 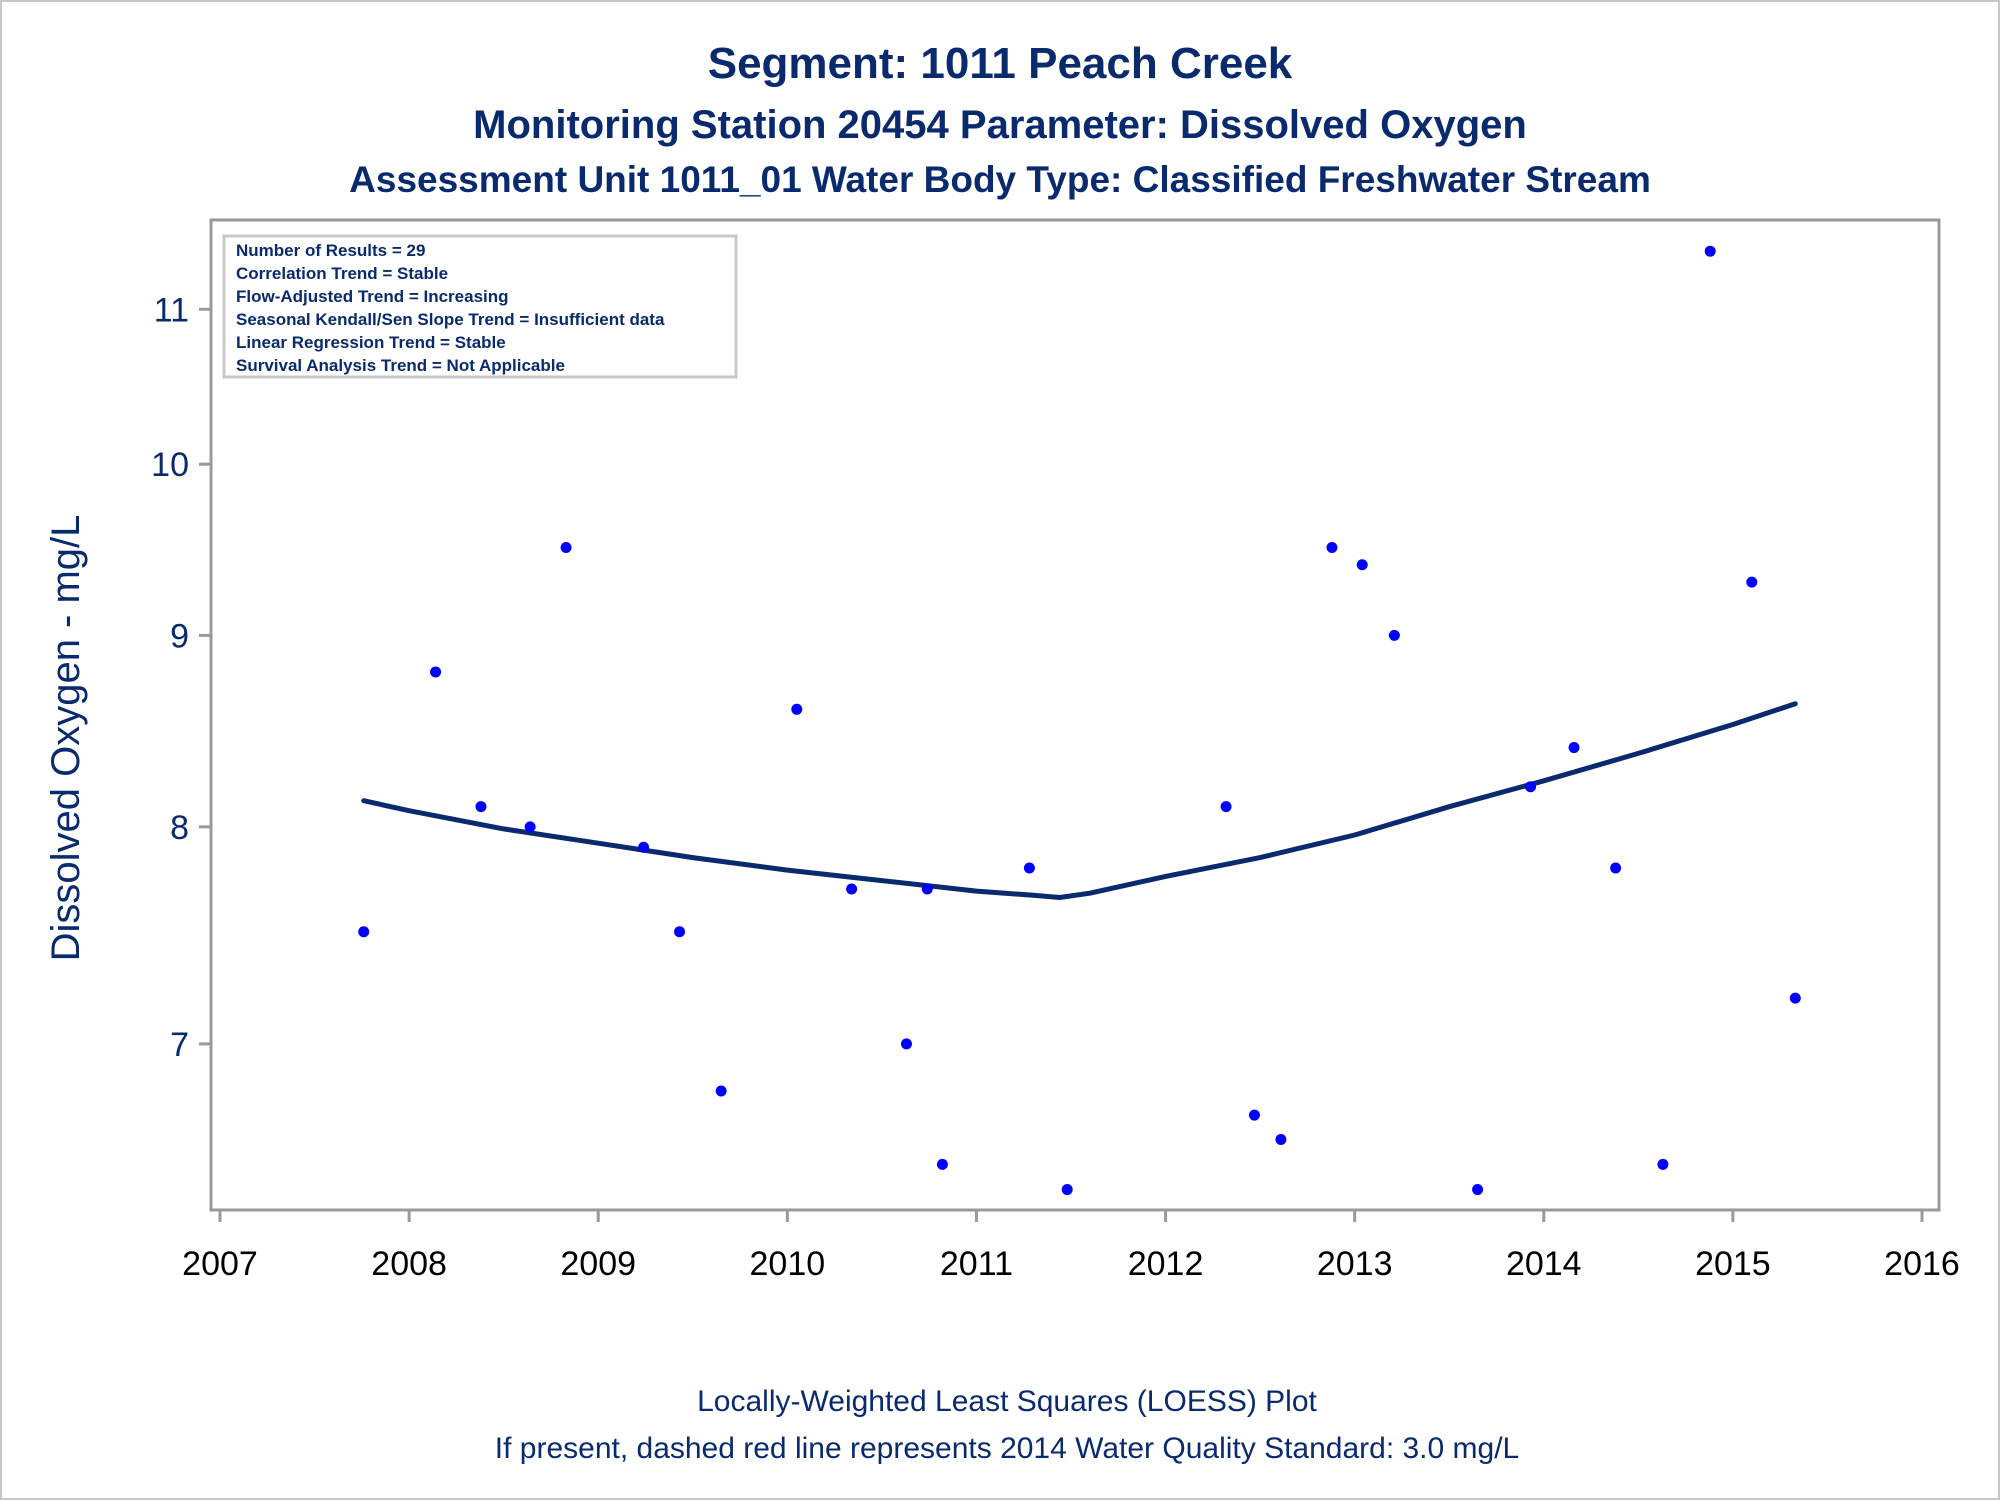 What do you see at coordinates (171, 310) in the screenshot?
I see `y-tick-label: 11` at bounding box center [171, 310].